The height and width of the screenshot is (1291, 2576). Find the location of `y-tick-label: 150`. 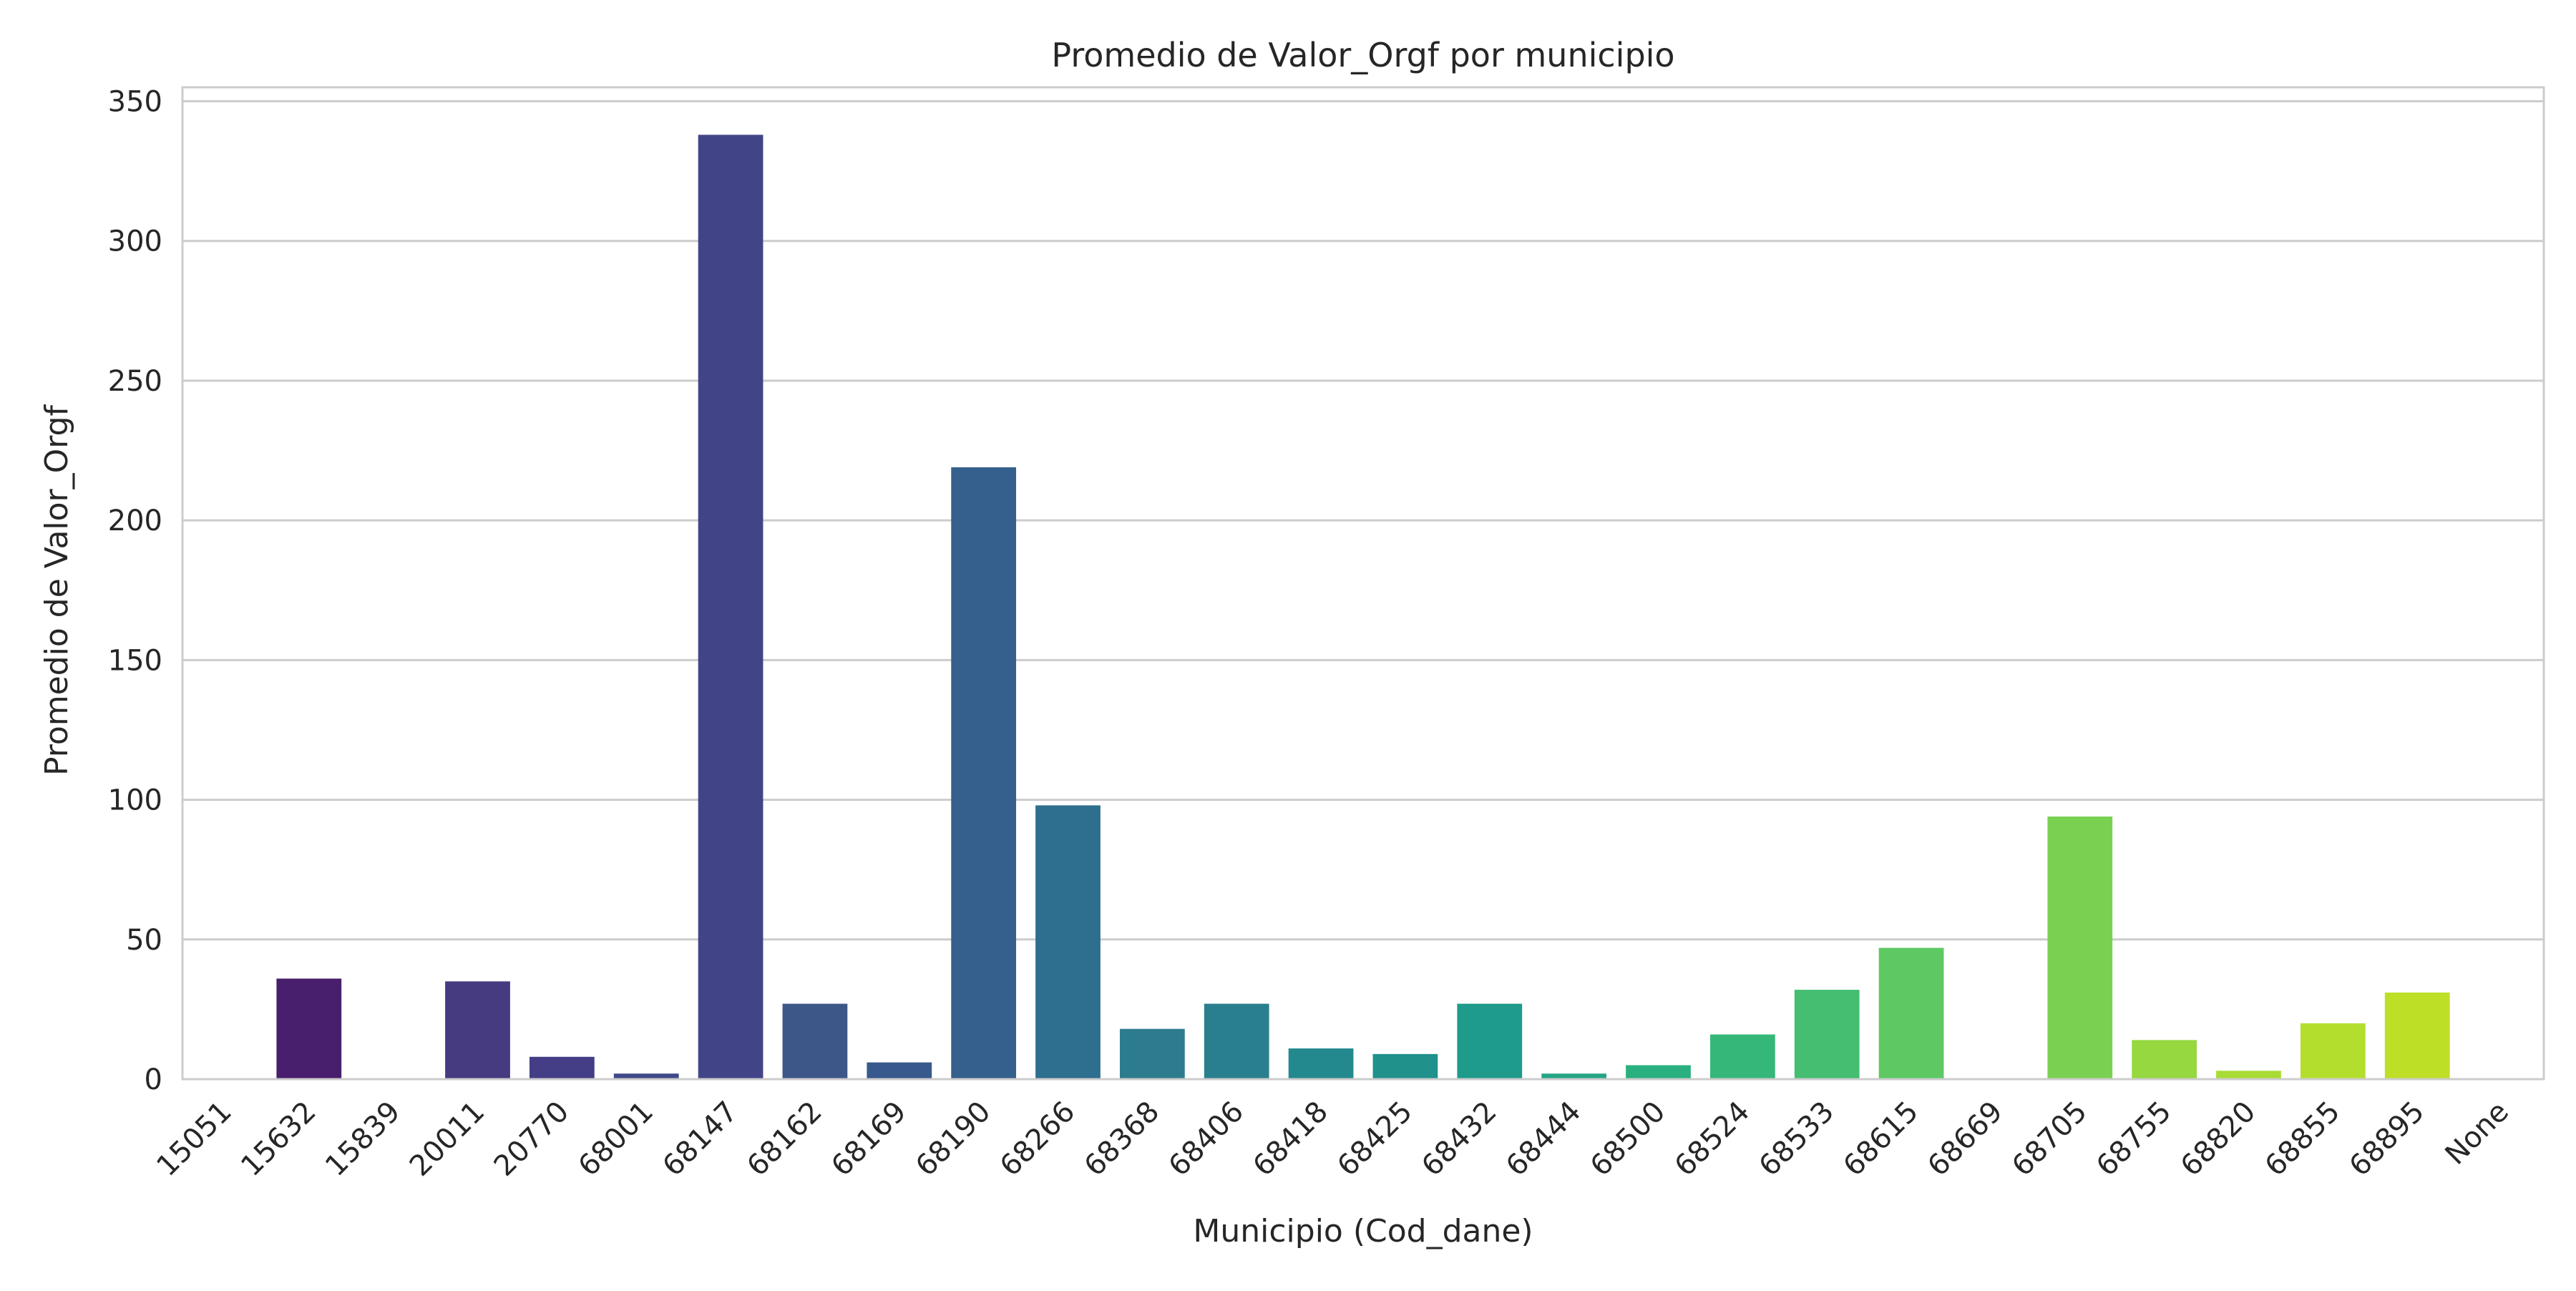

y-tick-label: 150 is located at coordinates (135, 660).